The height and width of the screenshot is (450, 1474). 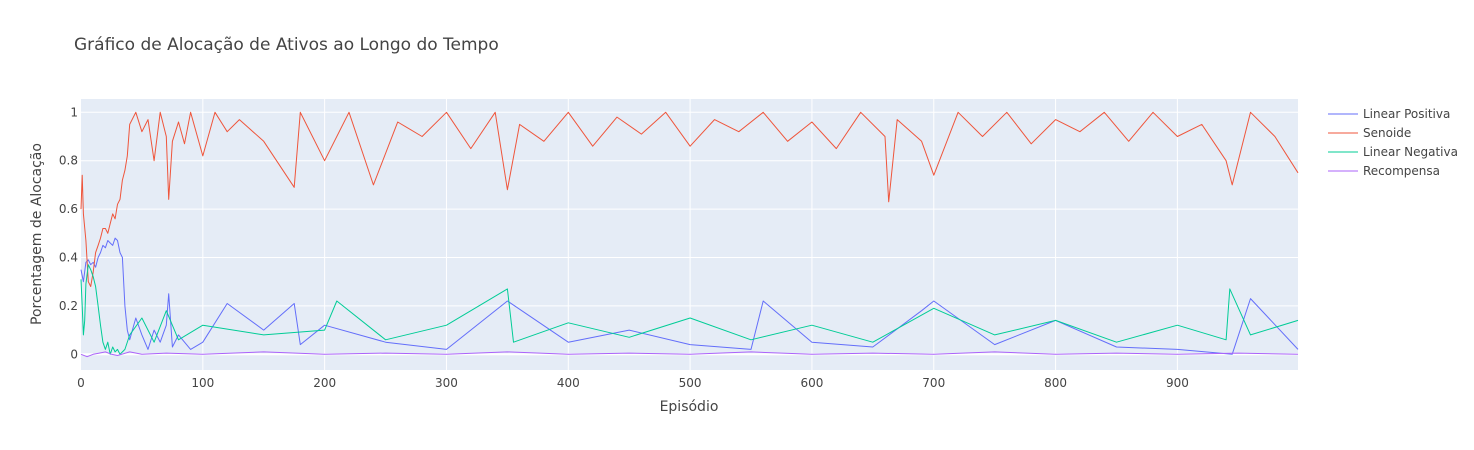 What do you see at coordinates (1055, 383) in the screenshot?
I see `x-tick-label: 800` at bounding box center [1055, 383].